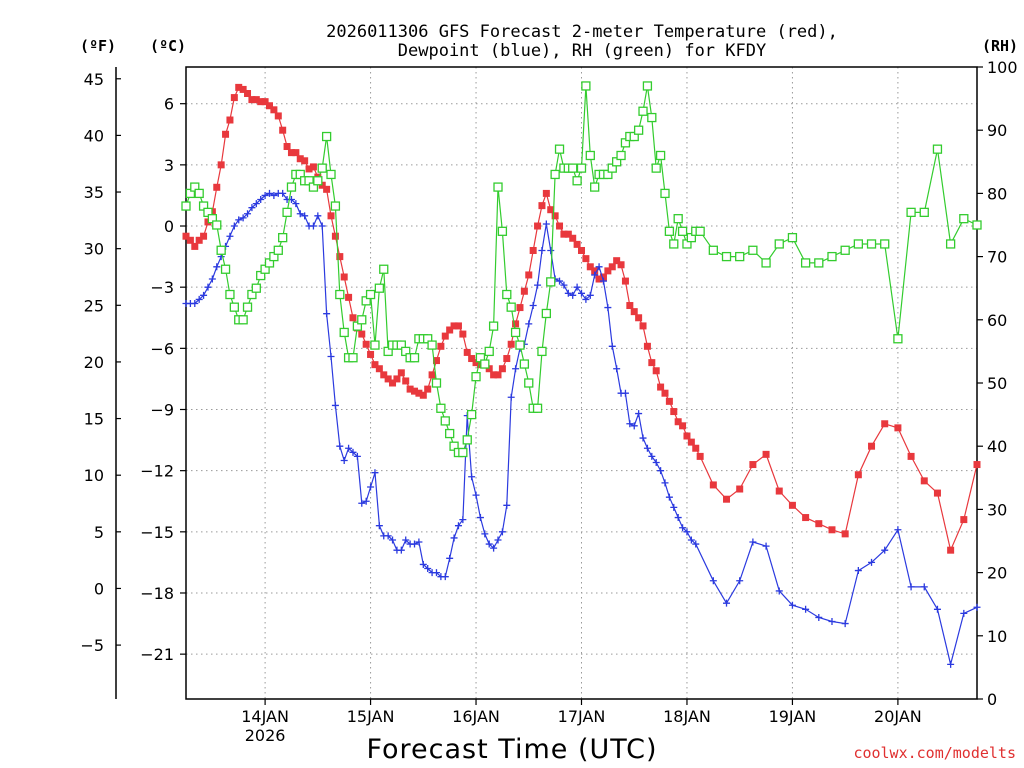 This screenshot has height=768, width=1024. What do you see at coordinates (997, 193) in the screenshot?
I see `rh-tick-label: 80` at bounding box center [997, 193].